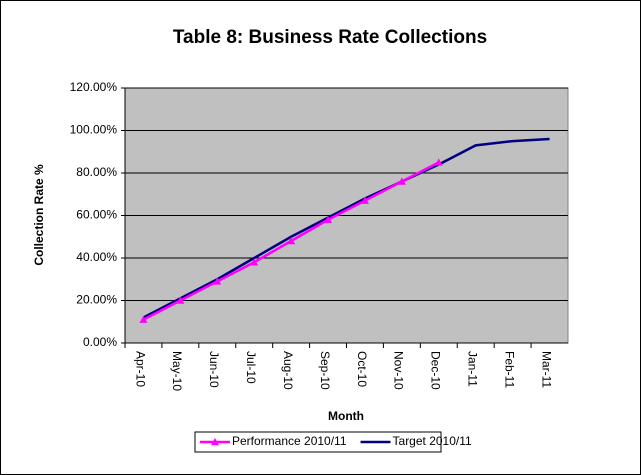  What do you see at coordinates (288, 370) in the screenshot?
I see `x-tick-label: Aug-10` at bounding box center [288, 370].